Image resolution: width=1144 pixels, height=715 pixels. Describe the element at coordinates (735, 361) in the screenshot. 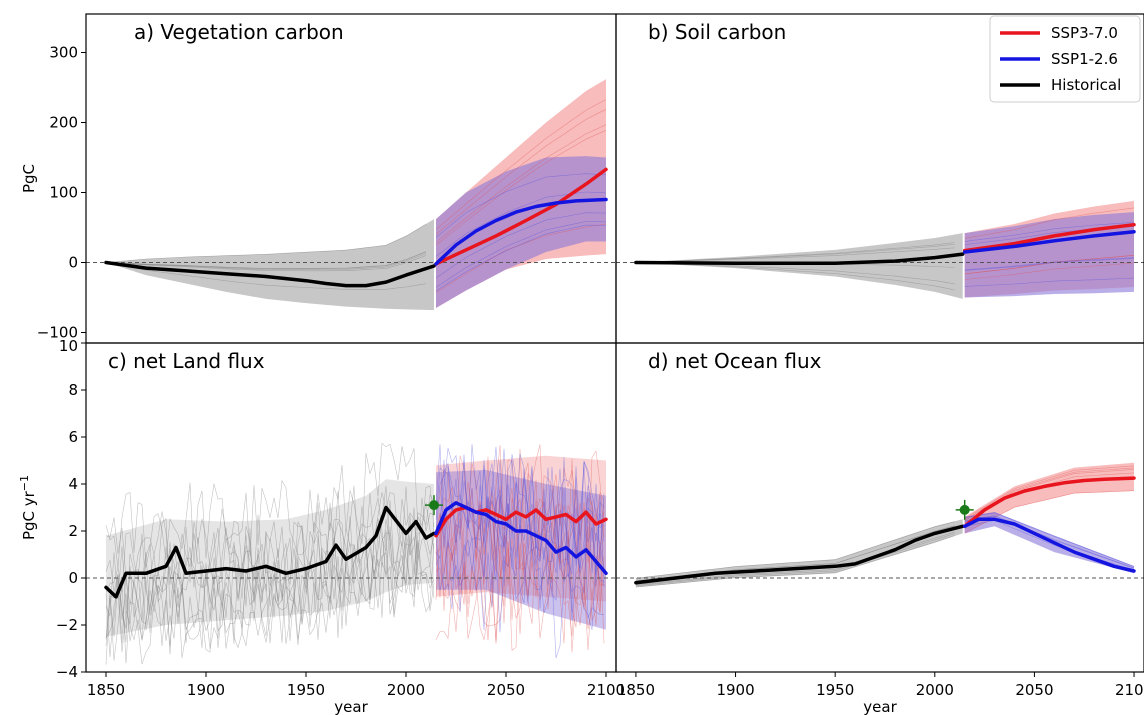

I see `panel-title-d: d) net Ocean flux` at that location.